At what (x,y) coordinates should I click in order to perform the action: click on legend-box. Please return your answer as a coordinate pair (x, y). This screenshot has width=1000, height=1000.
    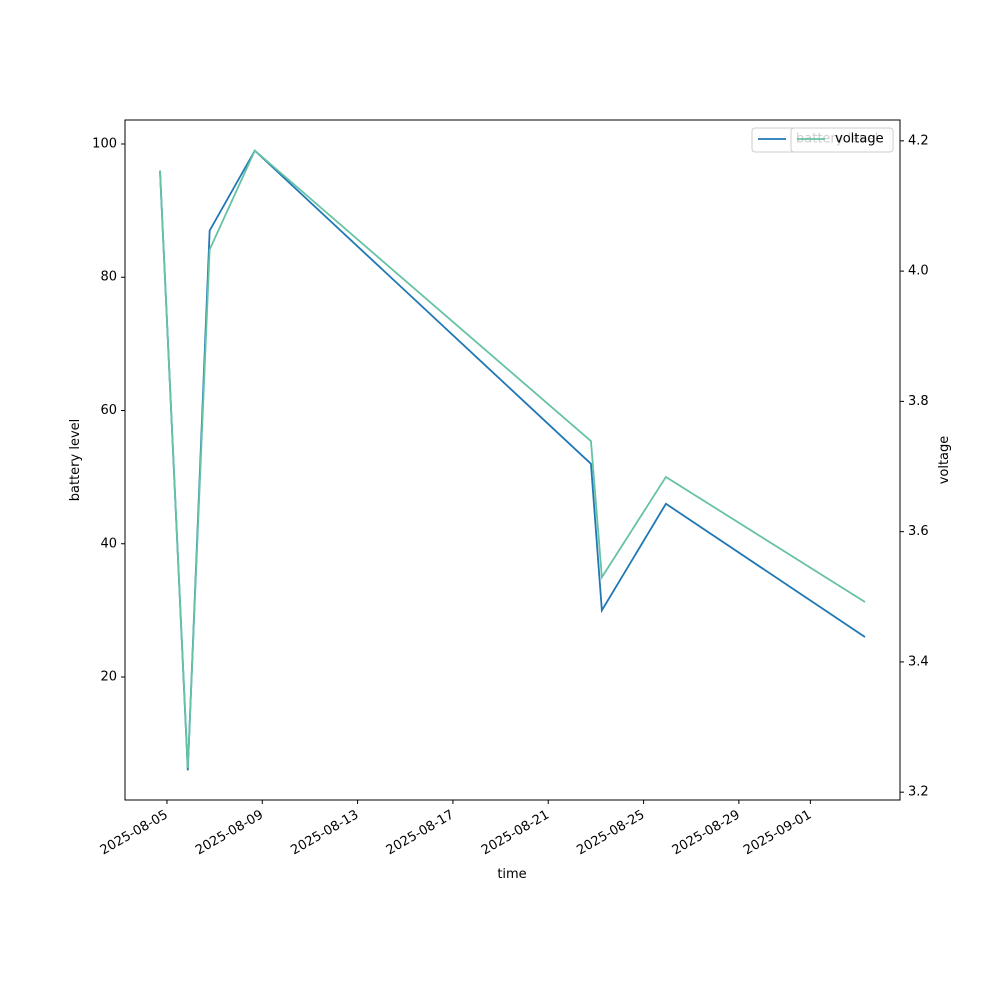
    Looking at the image, I should click on (842, 140).